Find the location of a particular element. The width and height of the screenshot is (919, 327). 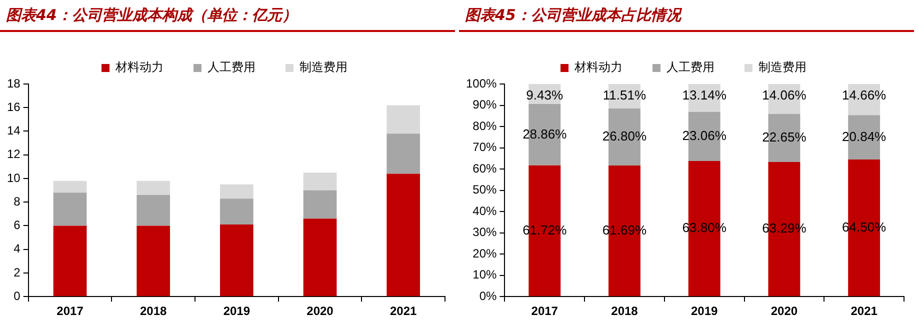

data-label: 14.66% is located at coordinates (864, 95).